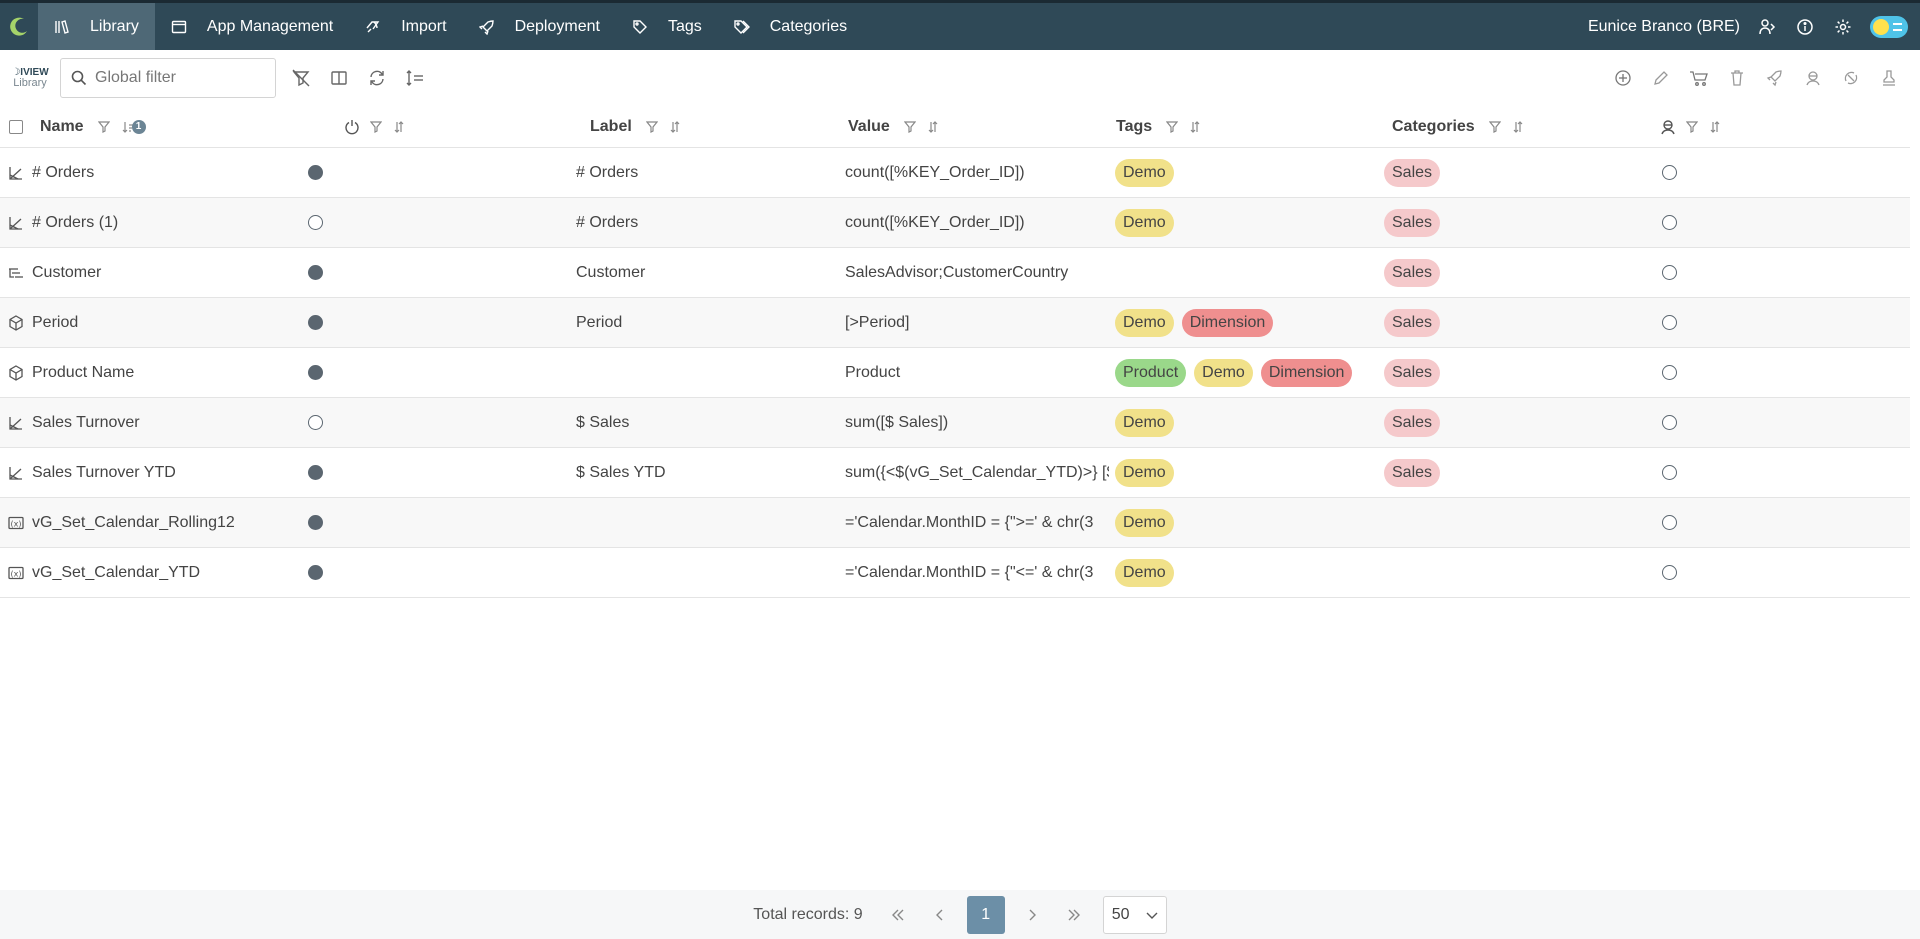 The image size is (1920, 939). Describe the element at coordinates (180, 78) in the screenshot. I see `global-filter-input` at that location.